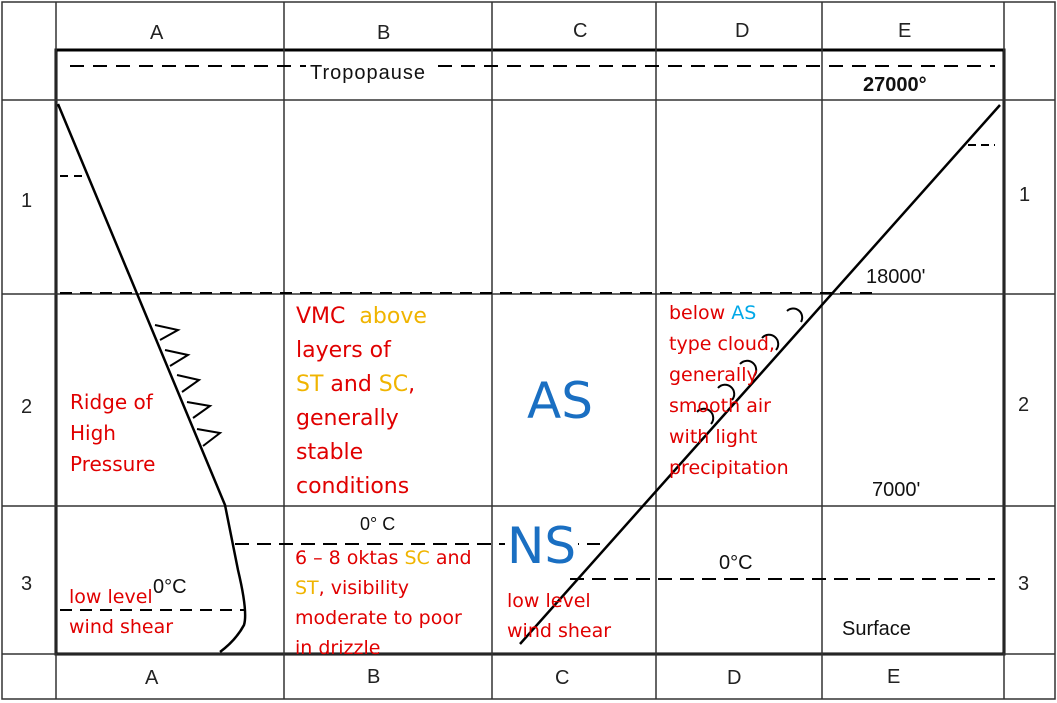  Describe the element at coordinates (27, 201) in the screenshot. I see `row-label-left-1: 1` at that location.